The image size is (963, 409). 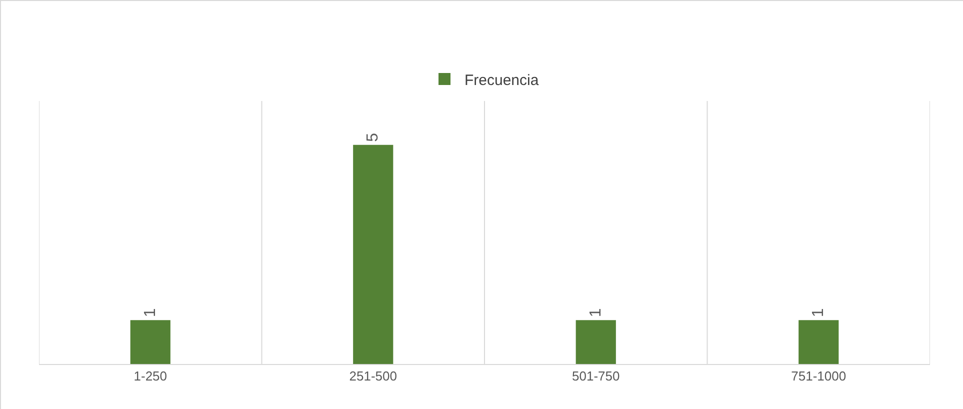 What do you see at coordinates (373, 376) in the screenshot?
I see `x-tick-label: 251-500` at bounding box center [373, 376].